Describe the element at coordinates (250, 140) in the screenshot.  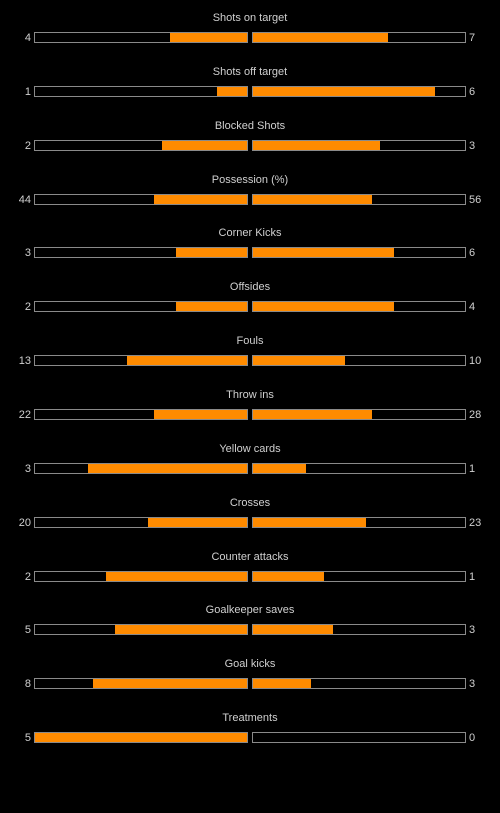
I see `stat-row: Blocked Shots 2 3` at that location.